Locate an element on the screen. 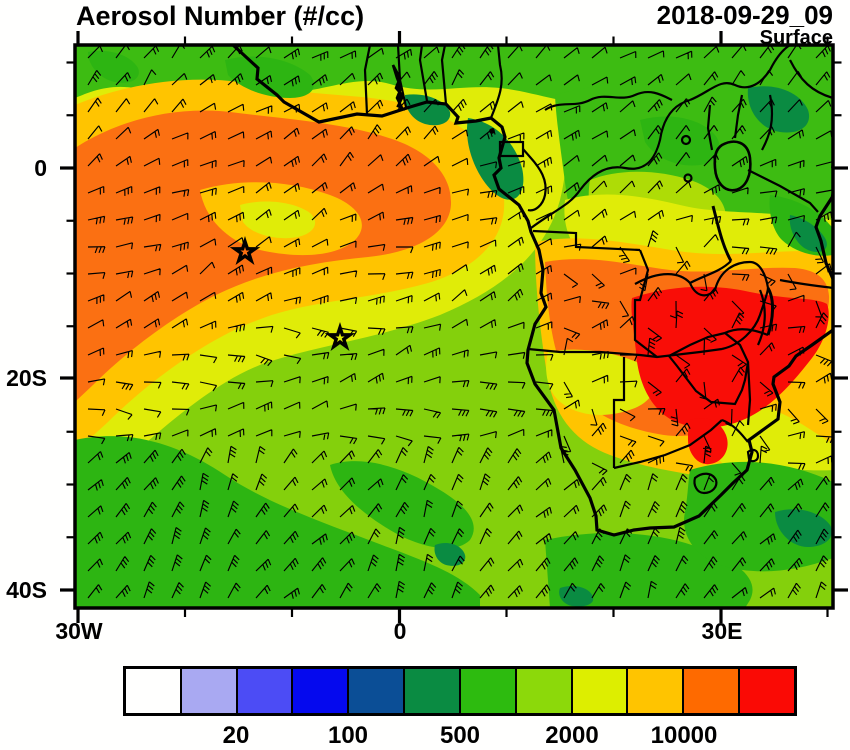 Image resolution: width=850 pixels, height=750 pixels. colorbar-label-2000: 2000 is located at coordinates (572, 735).